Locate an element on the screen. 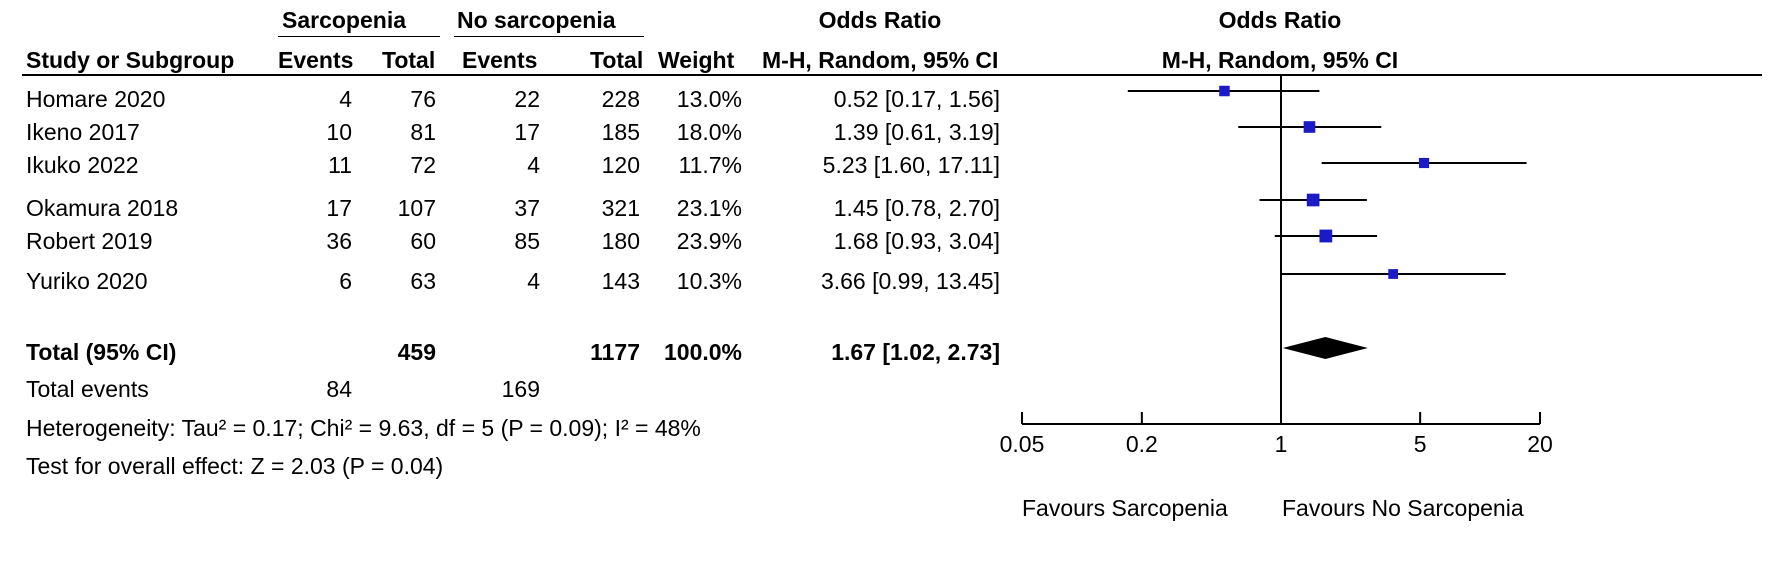 Image resolution: width=1772 pixels, height=572 pixels. study-total2: 180 is located at coordinates (620, 241).